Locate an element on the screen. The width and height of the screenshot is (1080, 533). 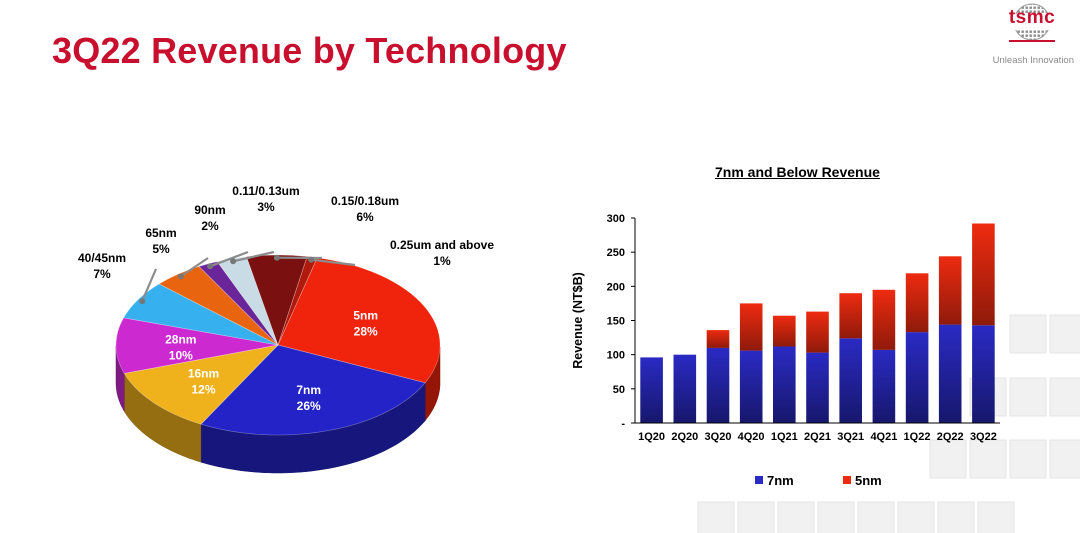
bar-chart-title: 7nm and Below Revenue is located at coordinates (797, 172).